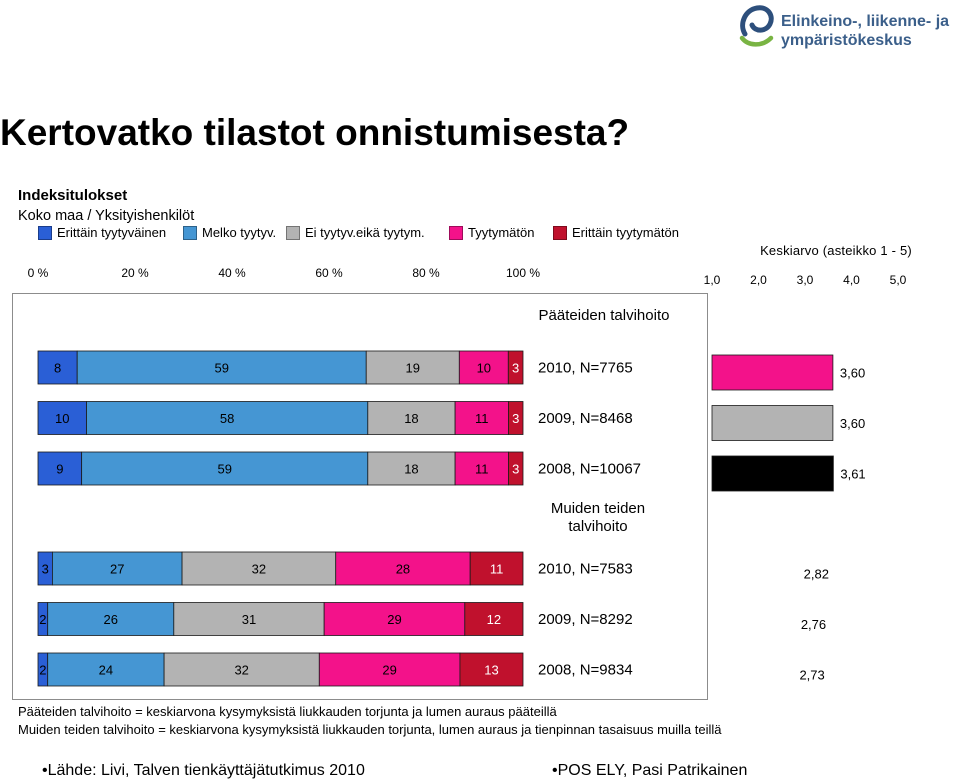 This screenshot has width=960, height=782. What do you see at coordinates (851, 280) in the screenshot?
I see `mean-tick-label: 4,0` at bounding box center [851, 280].